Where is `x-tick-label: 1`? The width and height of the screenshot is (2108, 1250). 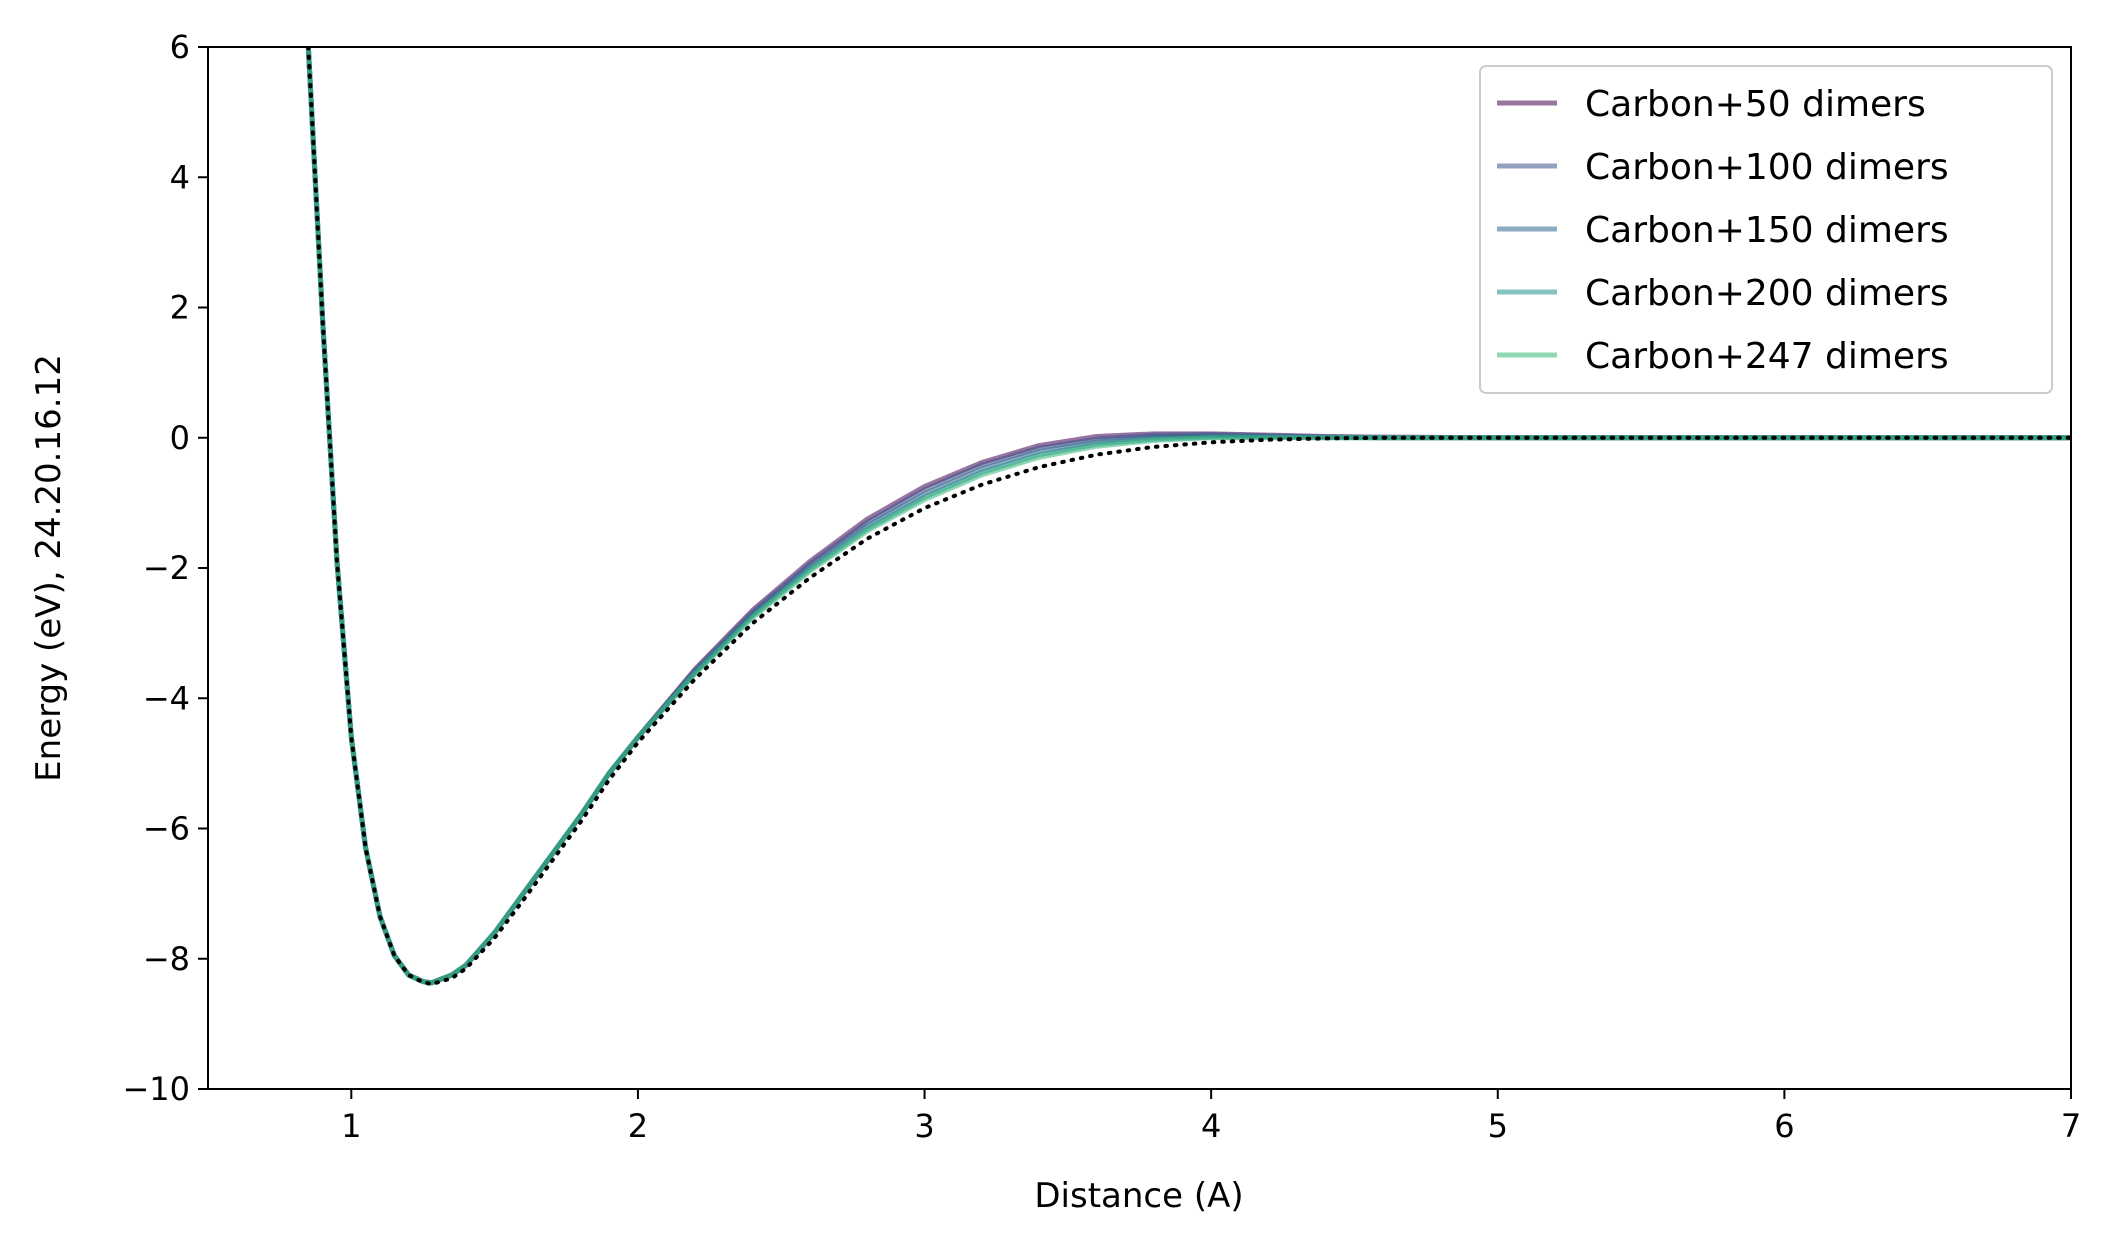
x-tick-label: 1 is located at coordinates (351, 1126).